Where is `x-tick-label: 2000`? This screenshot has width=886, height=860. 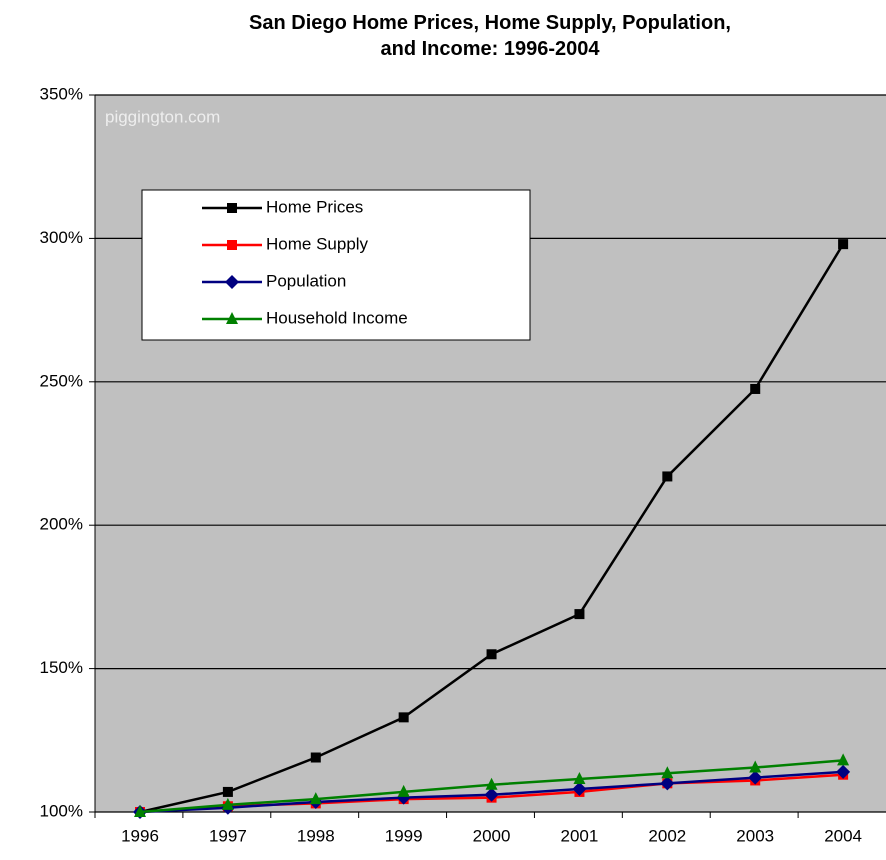
x-tick-label: 2000 is located at coordinates (492, 835).